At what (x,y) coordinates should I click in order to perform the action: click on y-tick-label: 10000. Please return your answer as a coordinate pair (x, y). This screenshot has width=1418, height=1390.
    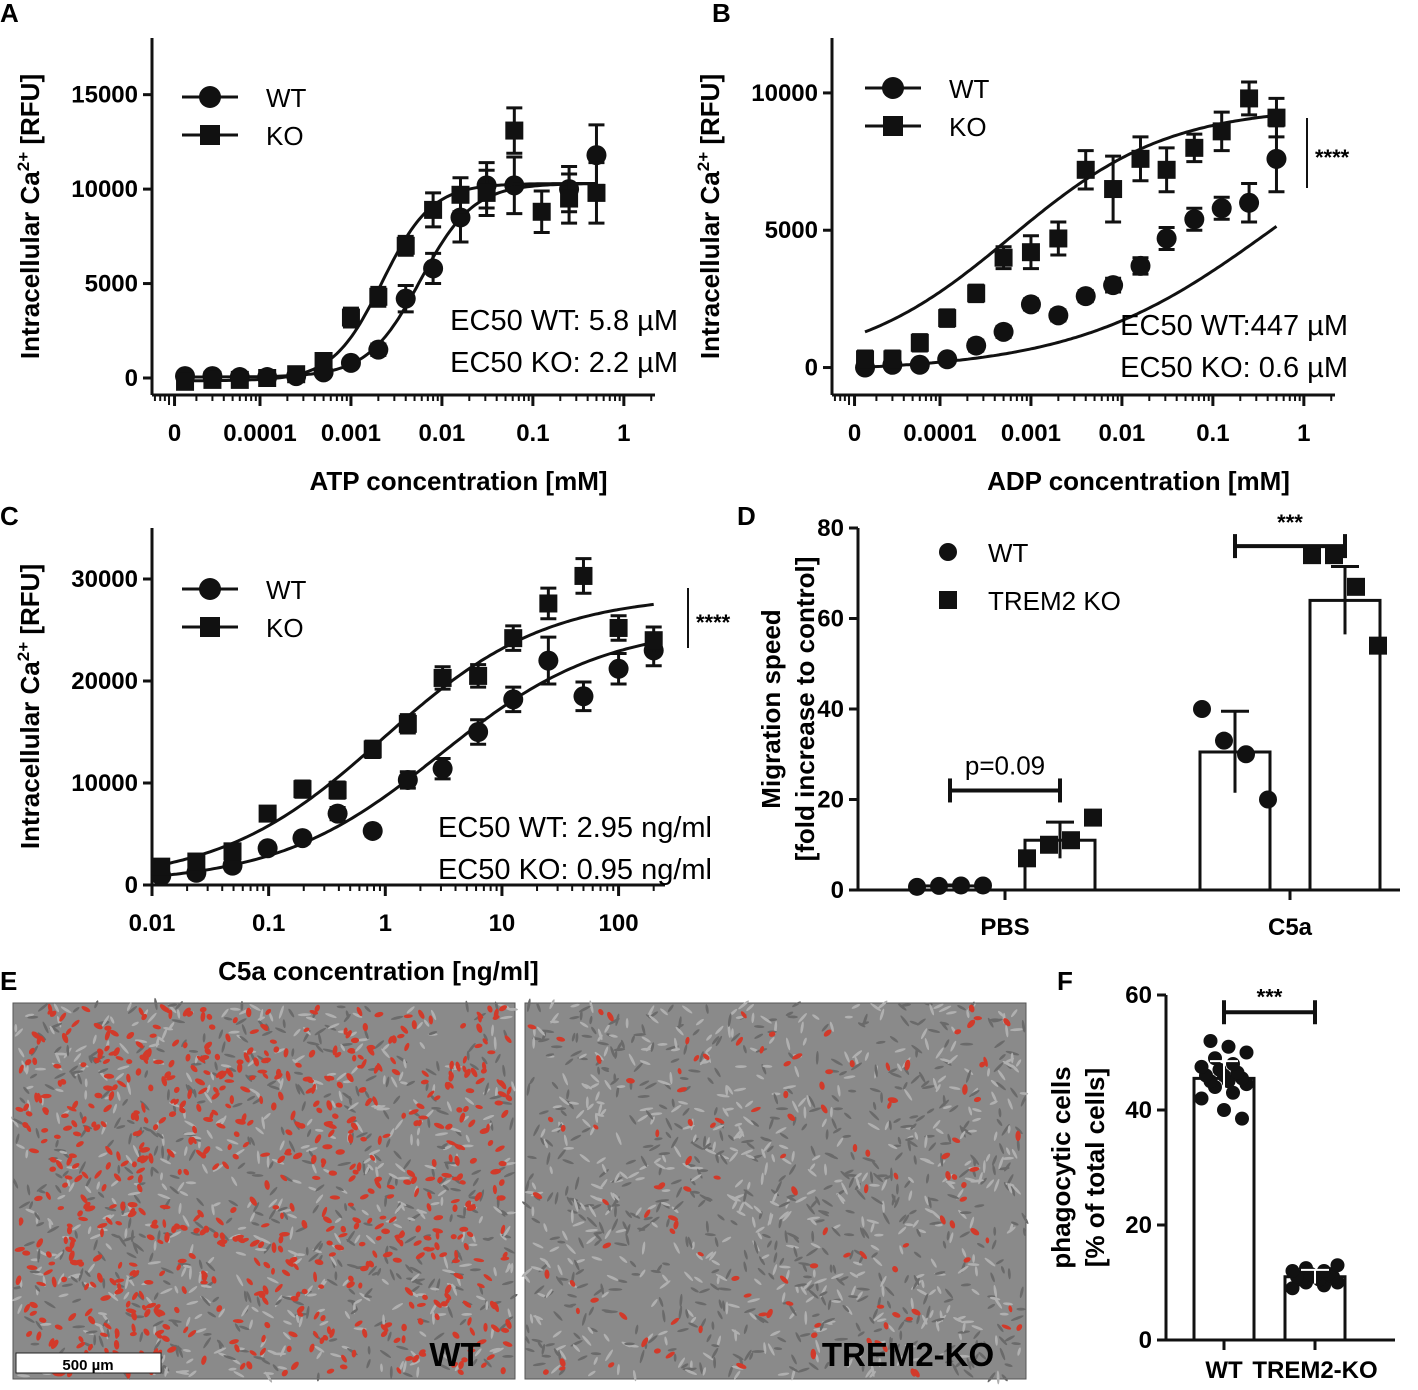
    Looking at the image, I should click on (104, 189).